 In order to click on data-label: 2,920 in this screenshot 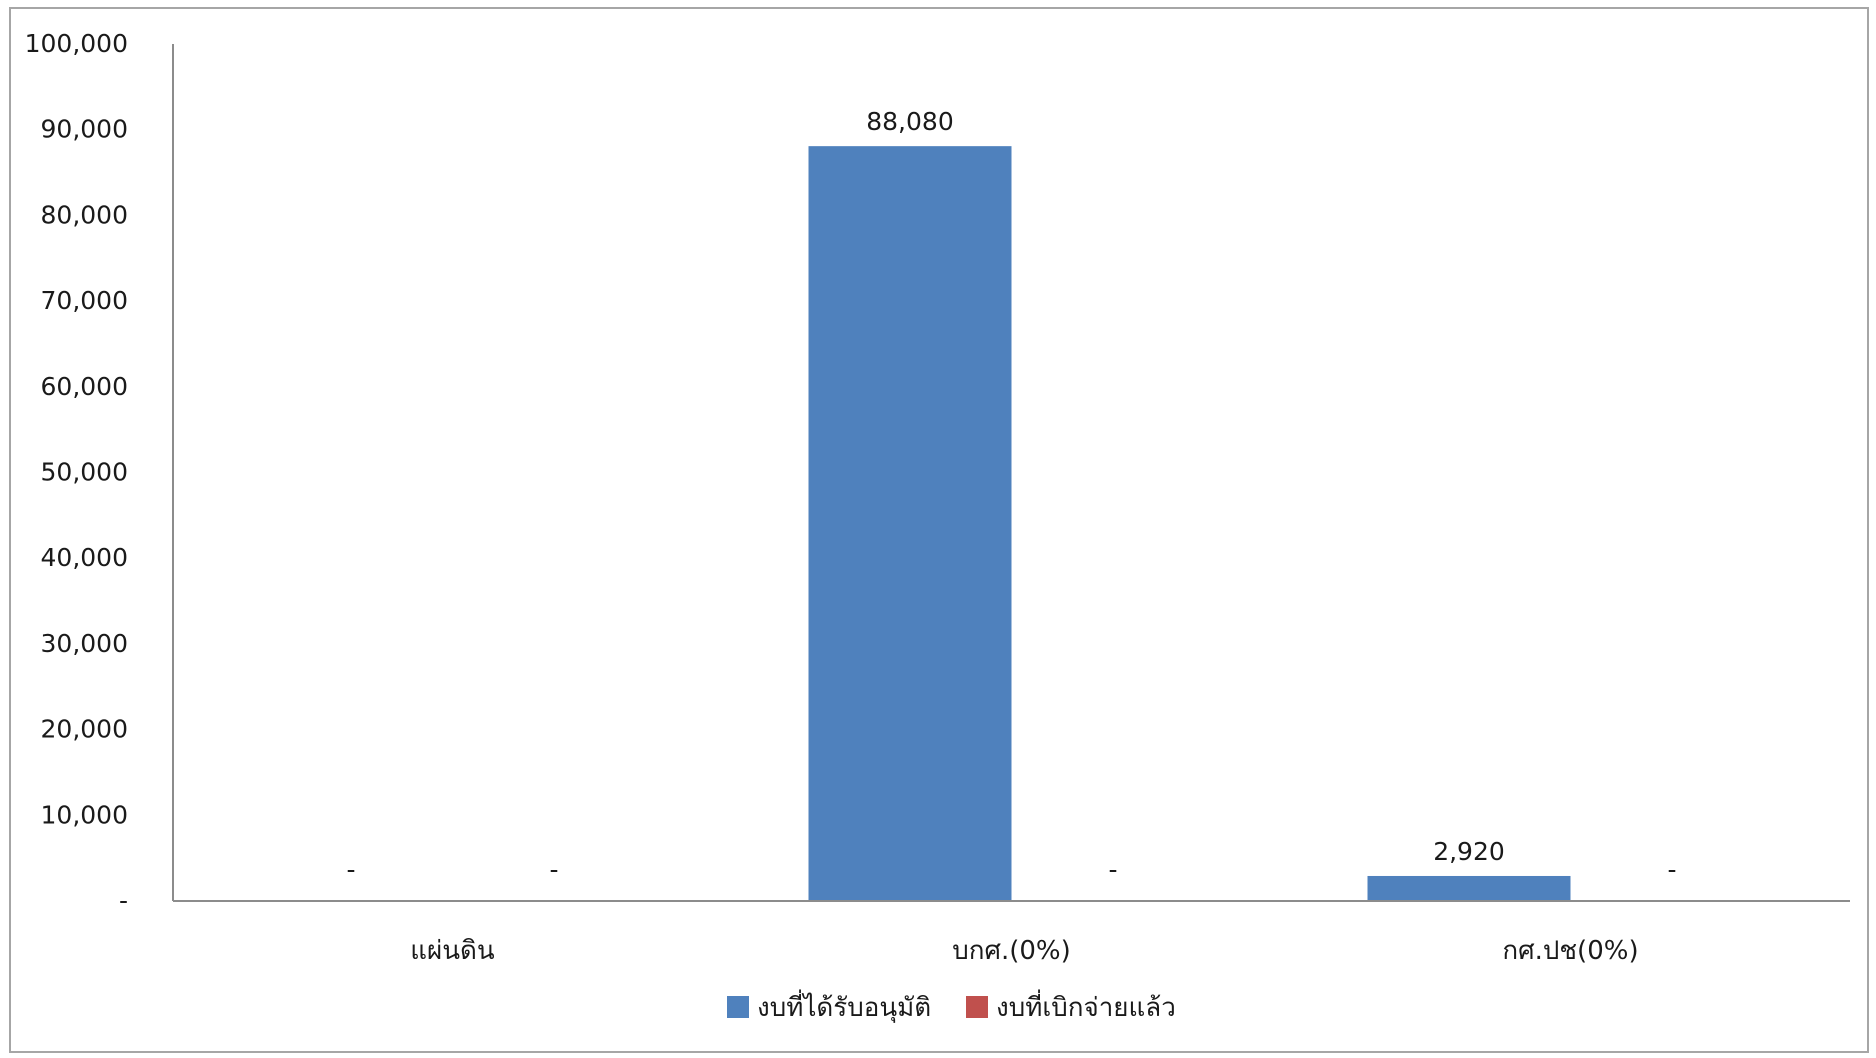, I will do `click(1469, 851)`.